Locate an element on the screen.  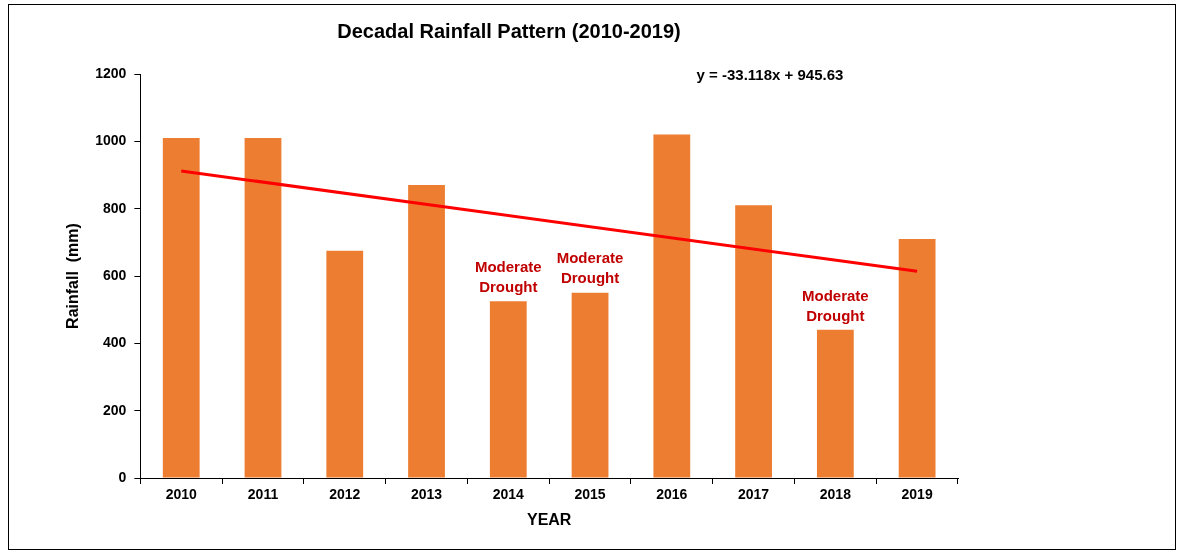
x-tick-label: 2017 is located at coordinates (754, 494).